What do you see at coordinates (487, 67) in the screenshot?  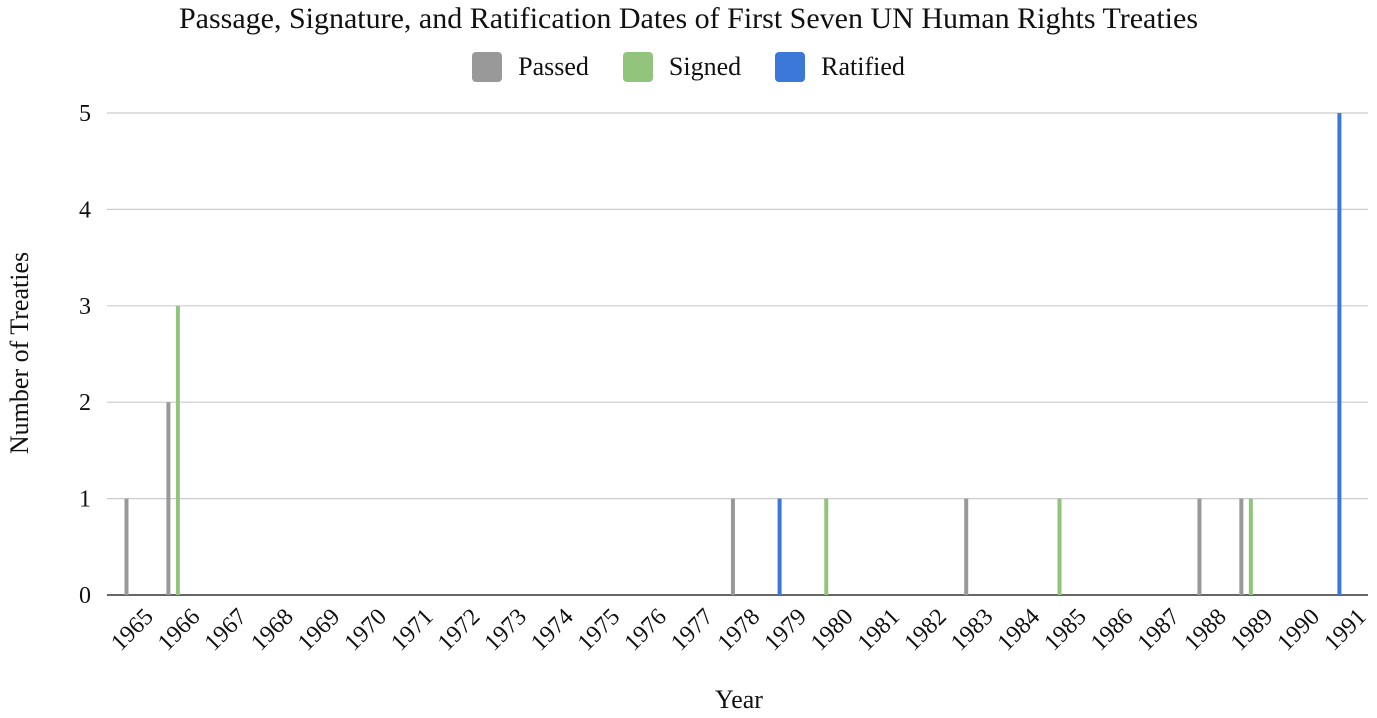 I see `legend-swatch-passed` at bounding box center [487, 67].